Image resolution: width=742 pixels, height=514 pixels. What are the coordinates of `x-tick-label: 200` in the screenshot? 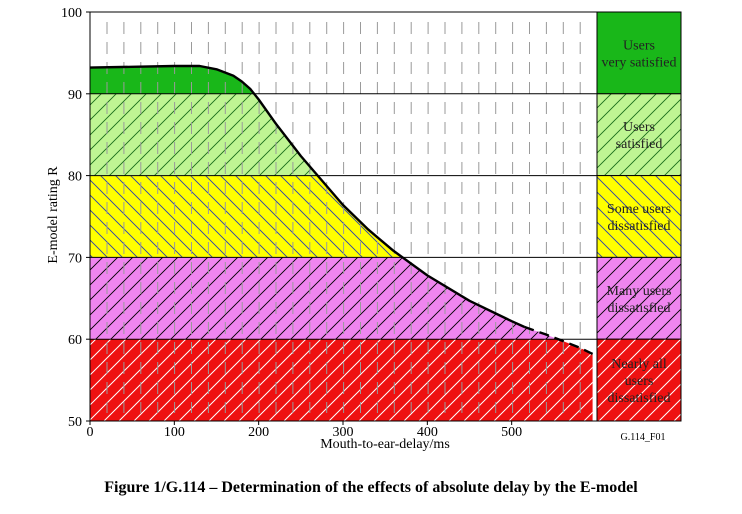 It's located at (258, 432).